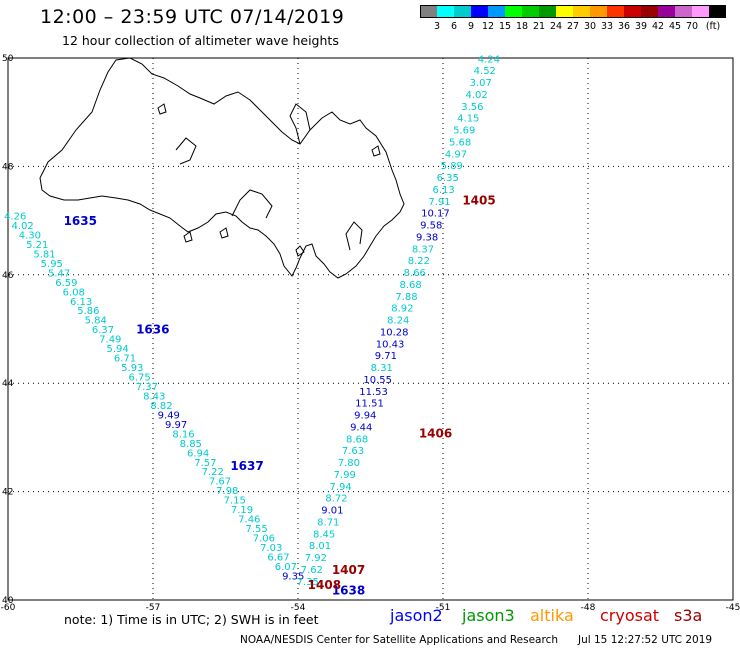  What do you see at coordinates (481, 83) in the screenshot?
I see `wave-height-value: 3.07` at bounding box center [481, 83].